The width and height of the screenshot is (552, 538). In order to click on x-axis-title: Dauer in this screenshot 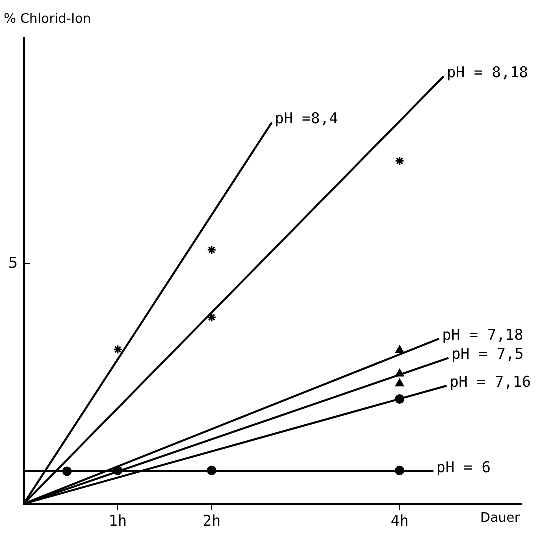, I will do `click(500, 518)`.